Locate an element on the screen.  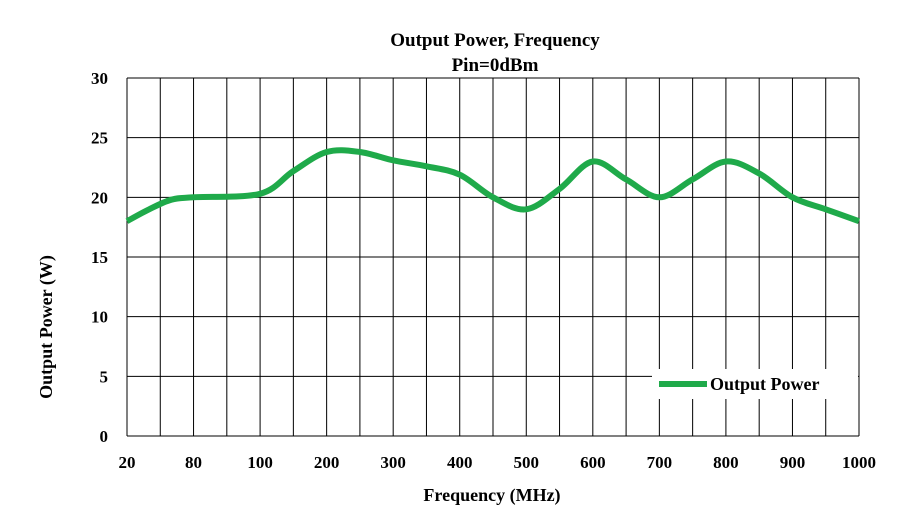
y-tick-label: 30 is located at coordinates (99, 78).